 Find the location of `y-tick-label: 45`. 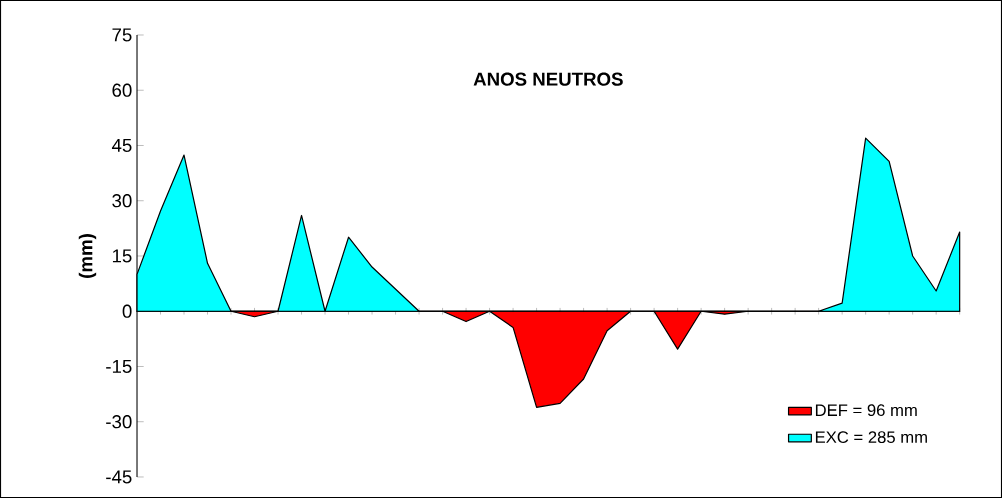

y-tick-label: 45 is located at coordinates (121, 145).